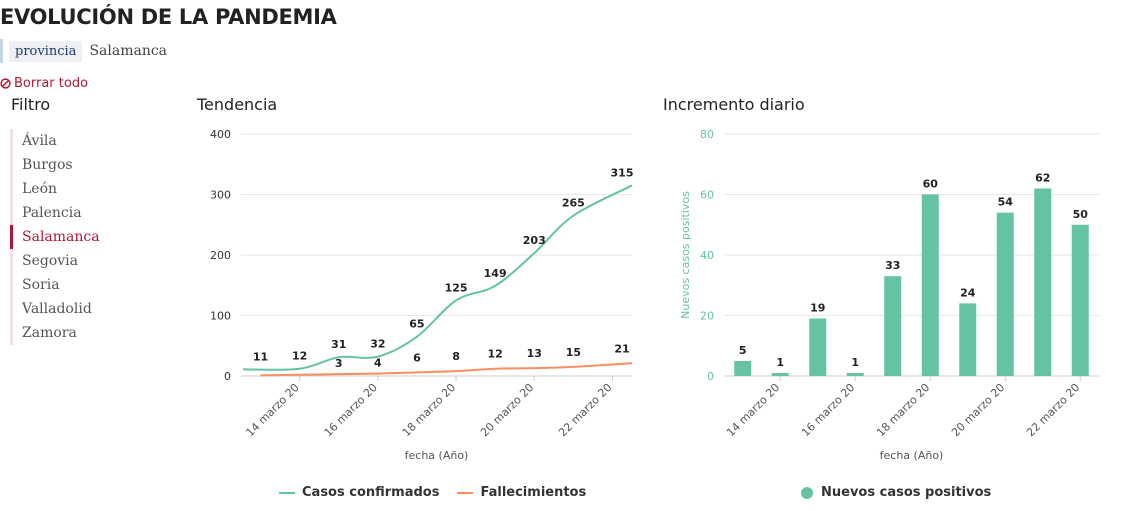 The height and width of the screenshot is (511, 1125). What do you see at coordinates (685, 255) in the screenshot?
I see `daily-y-axis-title: Nuevos casos positivos` at bounding box center [685, 255].